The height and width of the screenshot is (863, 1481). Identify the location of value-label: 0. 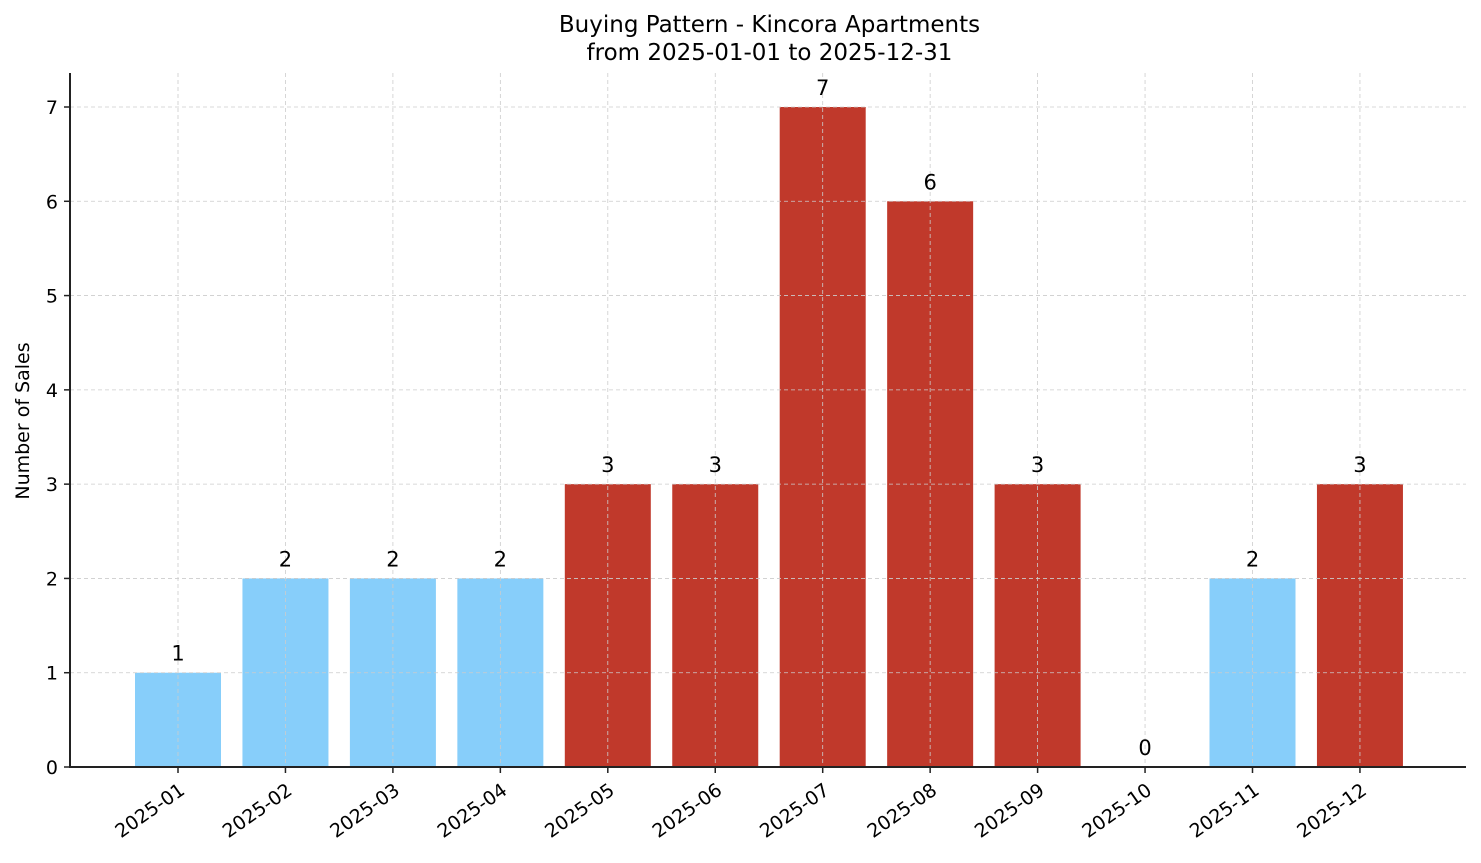
(1144, 748).